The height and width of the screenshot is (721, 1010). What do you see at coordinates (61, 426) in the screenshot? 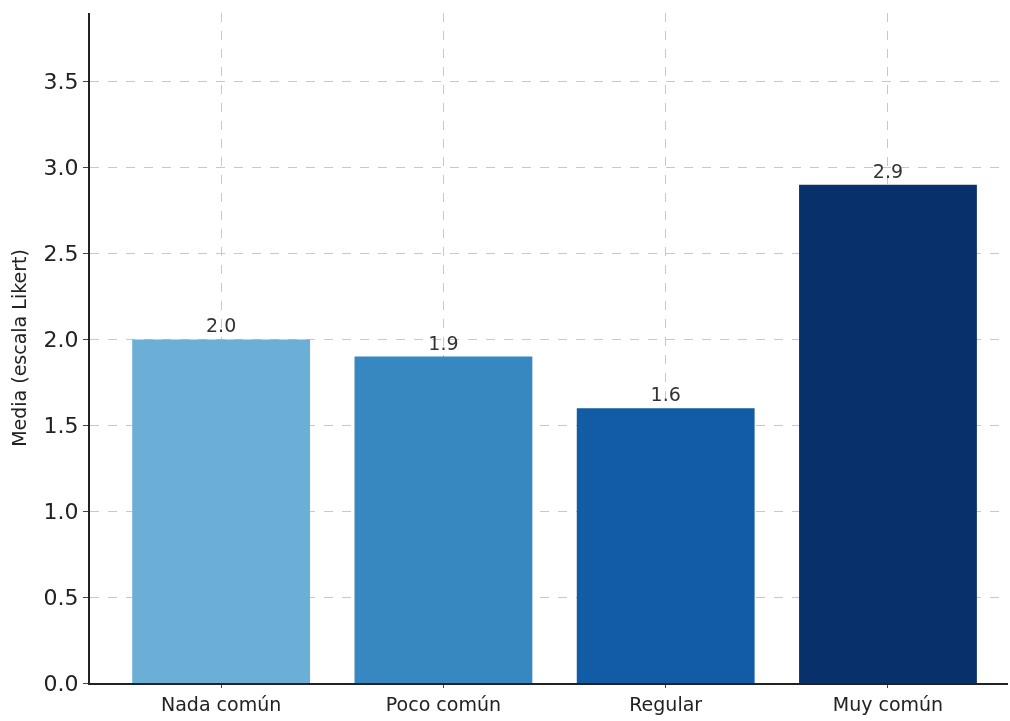
I see `y-tick-label: 1.5` at bounding box center [61, 426].